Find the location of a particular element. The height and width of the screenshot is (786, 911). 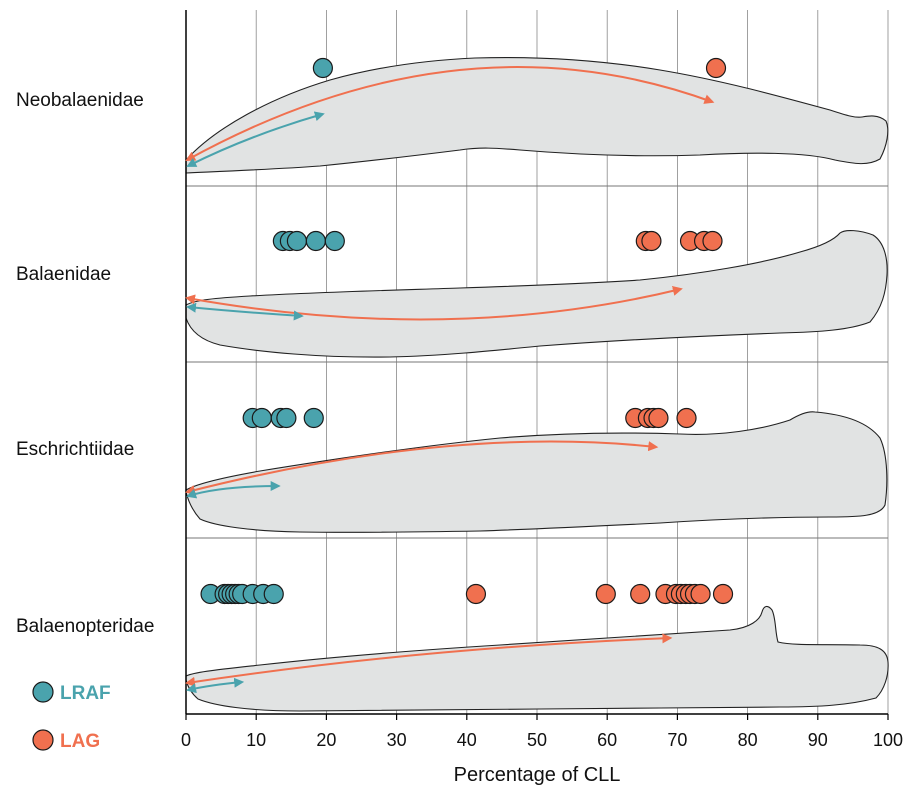

lraf-arrow-neobalaenidae is located at coordinates (255, 139).